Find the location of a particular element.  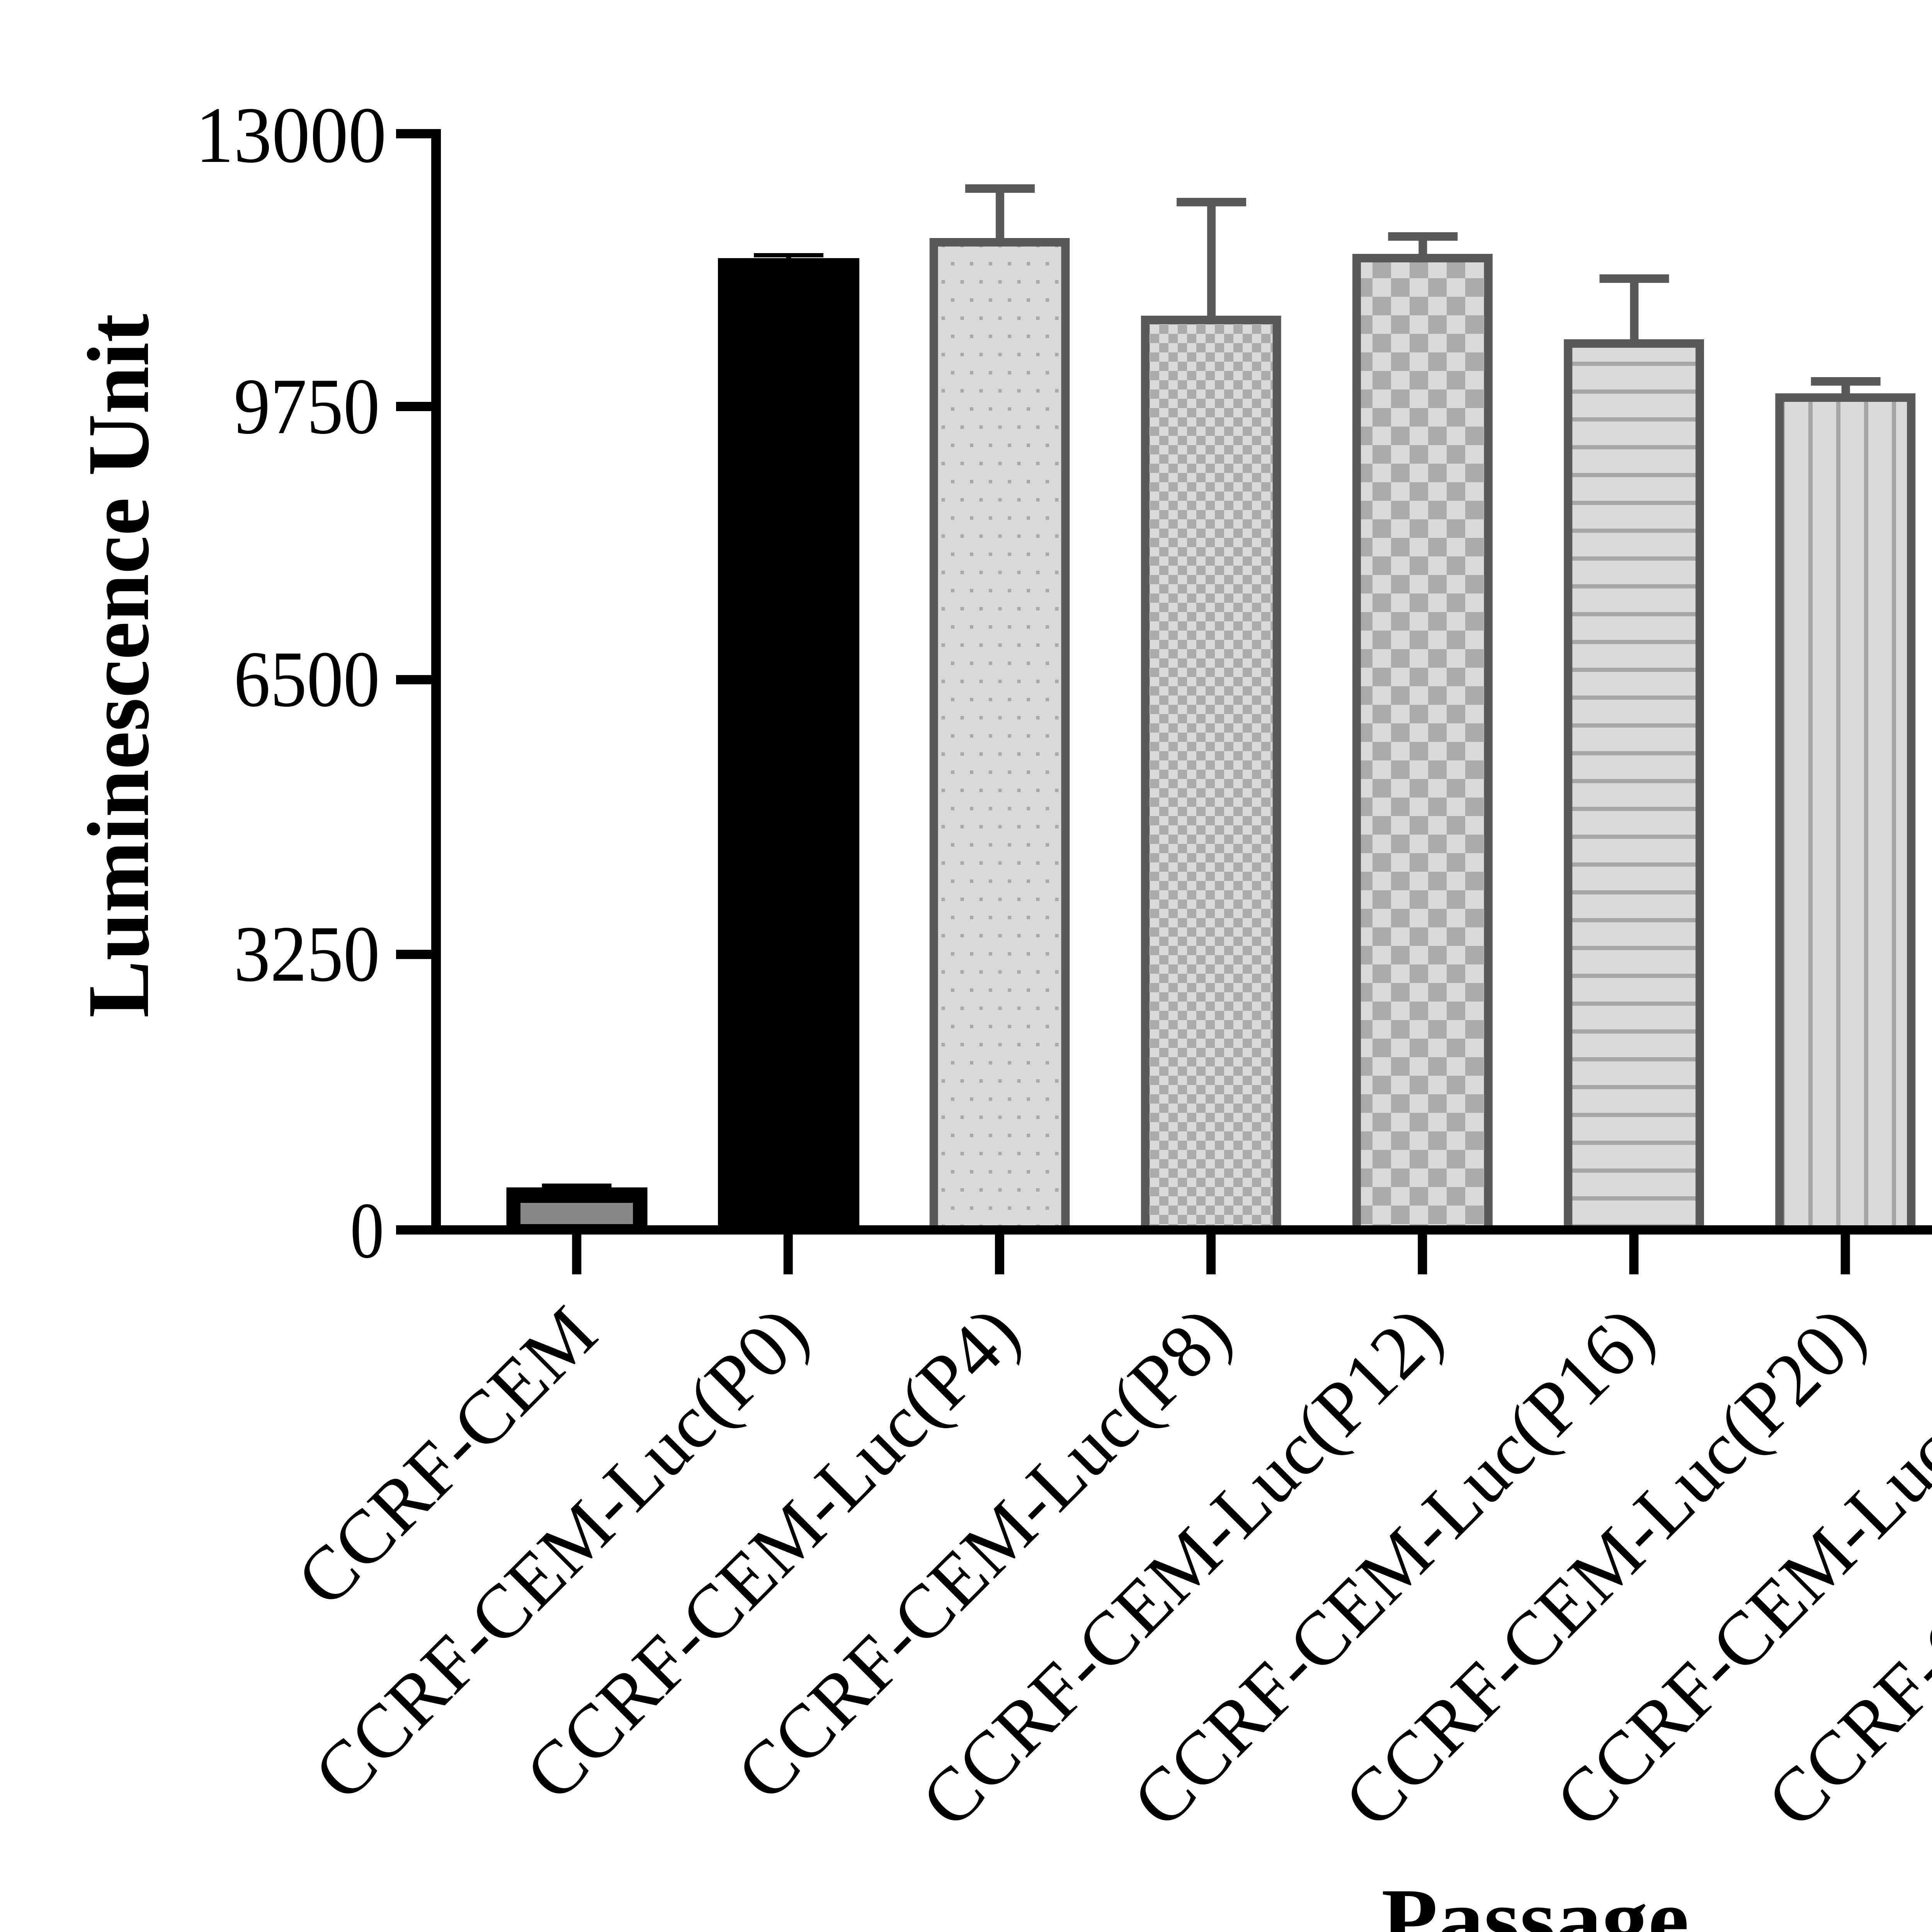

svg-text: 9750 is located at coordinates (307, 407).